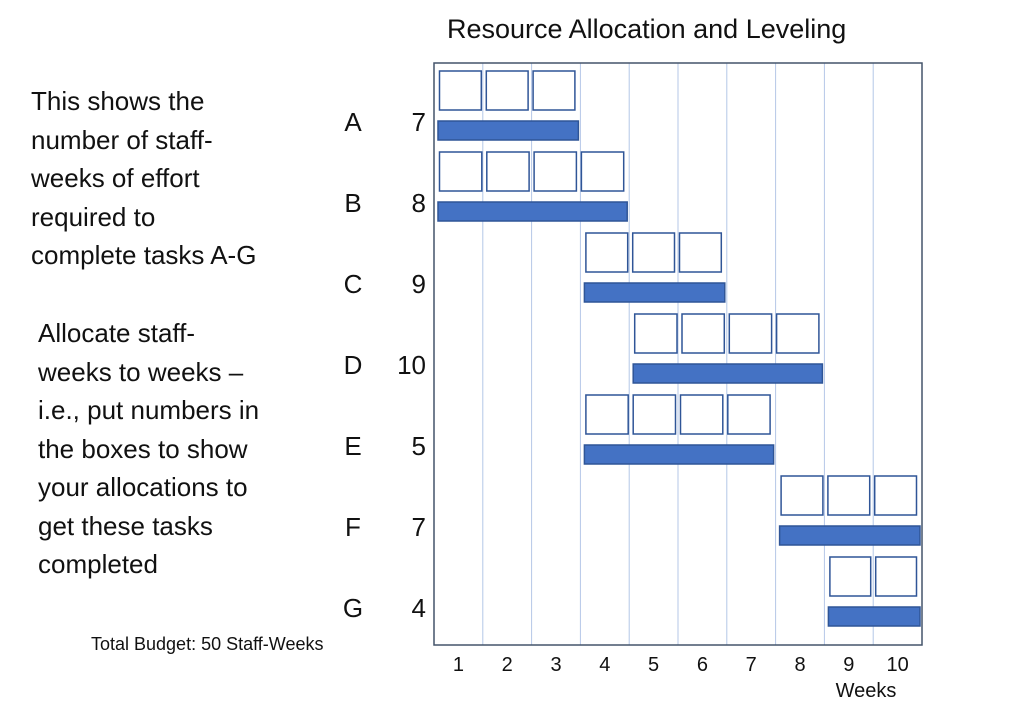  Describe the element at coordinates (653, 665) in the screenshot. I see `week-tick-label: 5` at that location.